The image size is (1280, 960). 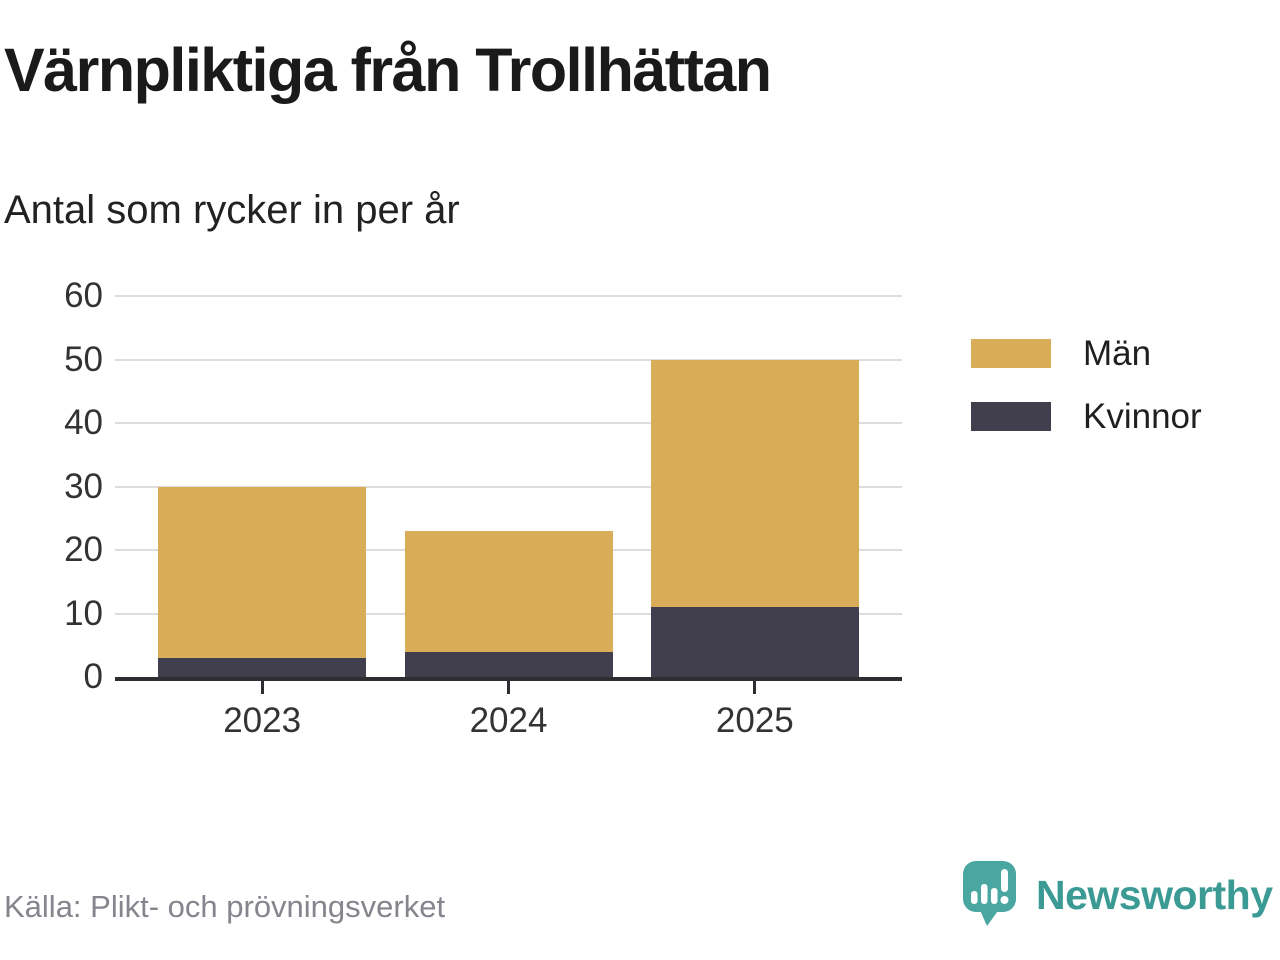 I want to click on y-axis-tick-label: 30, so click(x=83, y=486).